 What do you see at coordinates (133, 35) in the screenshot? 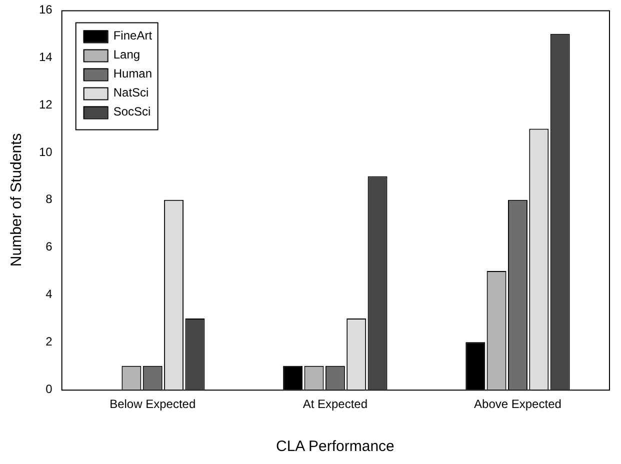
I see `legend-label: FineArt` at bounding box center [133, 35].